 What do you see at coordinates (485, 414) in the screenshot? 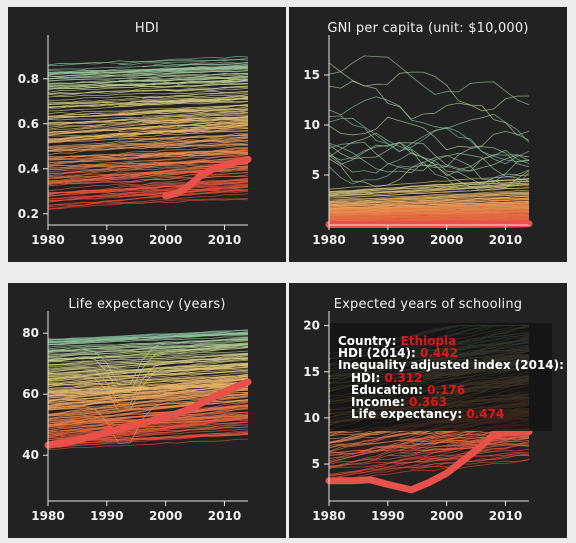
I see `tooltip-life-value: 0.474` at bounding box center [485, 414].